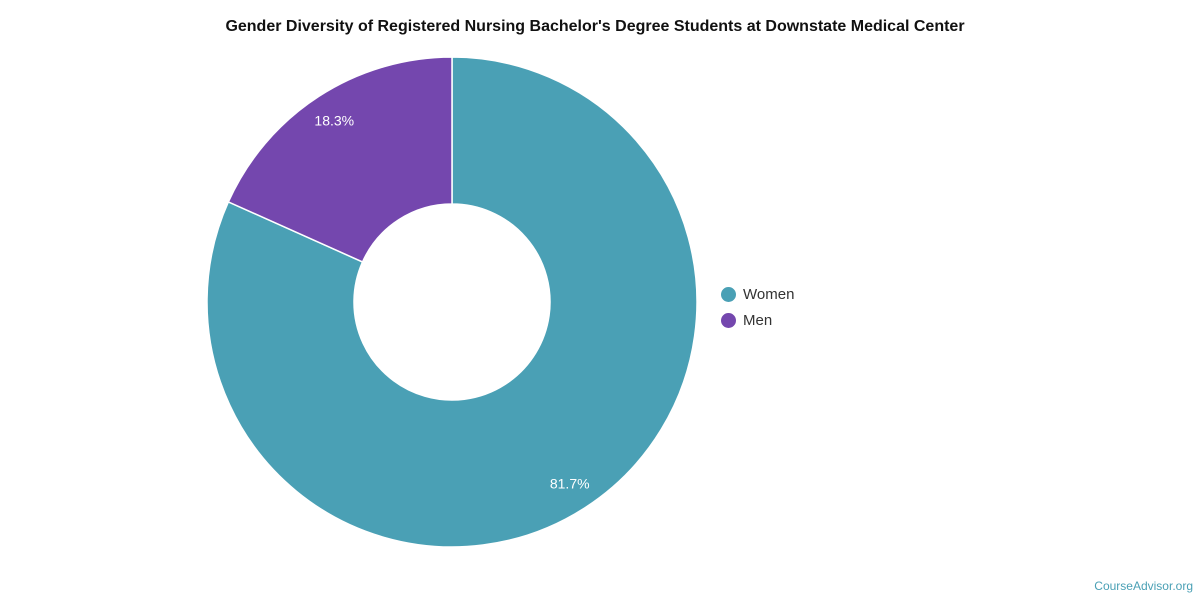  I want to click on legend: Women Men, so click(757, 307).